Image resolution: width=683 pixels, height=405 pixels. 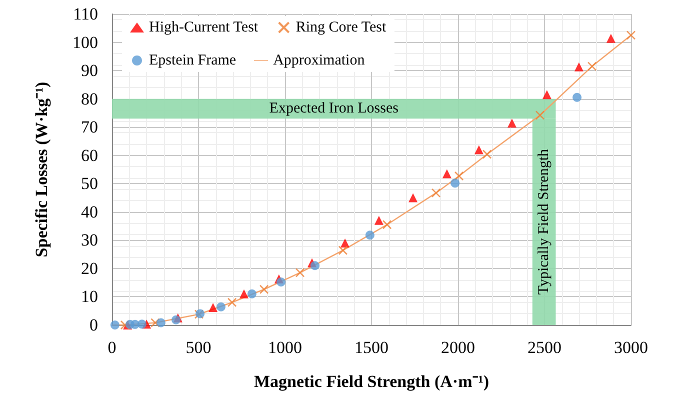 I want to click on x-tick-label: 0, so click(x=112, y=347).